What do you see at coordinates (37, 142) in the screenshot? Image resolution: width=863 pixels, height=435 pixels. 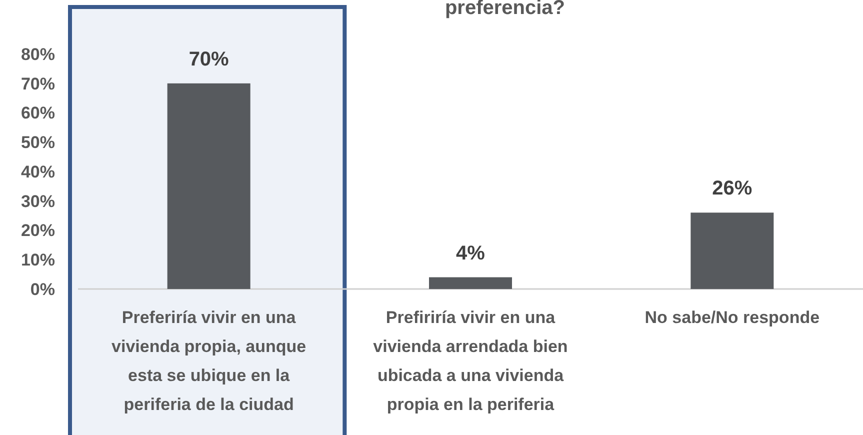 I see `y-tick-label: 50%` at bounding box center [37, 142].